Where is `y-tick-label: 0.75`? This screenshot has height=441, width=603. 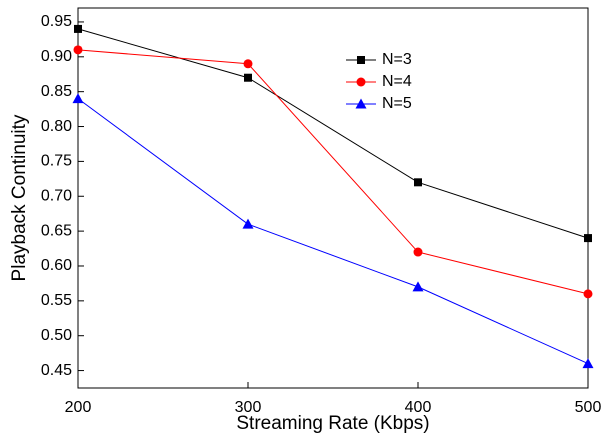 y-tick-label: 0.75 is located at coordinates (56, 161).